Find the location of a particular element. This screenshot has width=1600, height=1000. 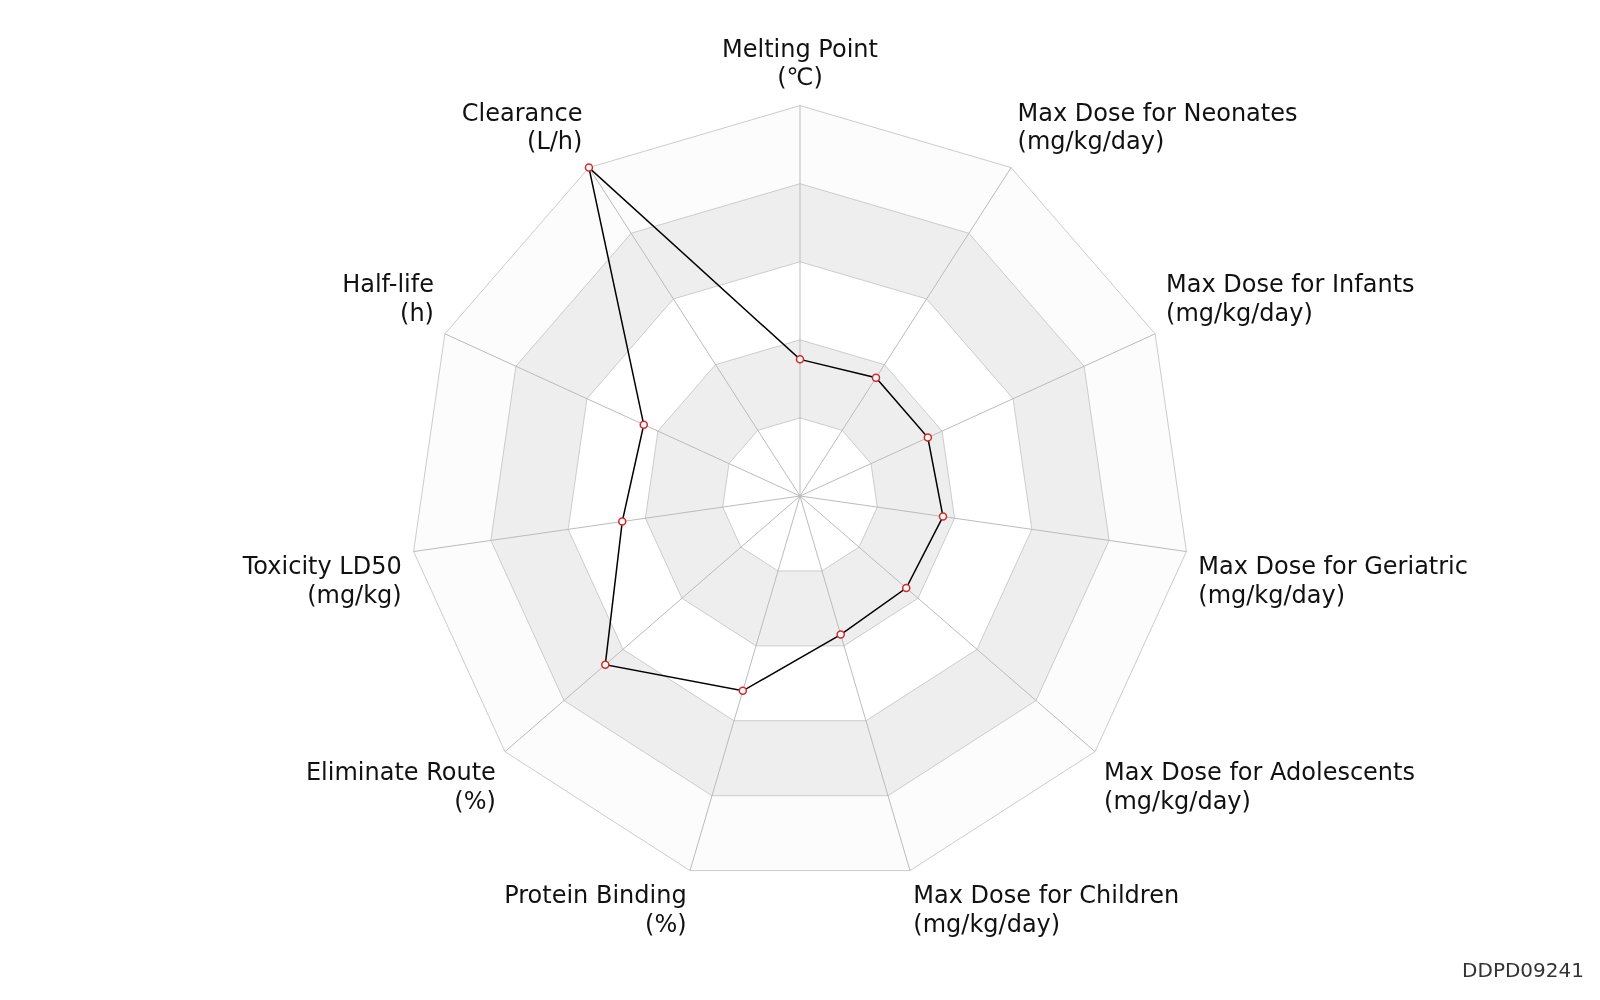

spoke-label: Max Dose for Neonates (mg/kg/day) is located at coordinates (1157, 127).